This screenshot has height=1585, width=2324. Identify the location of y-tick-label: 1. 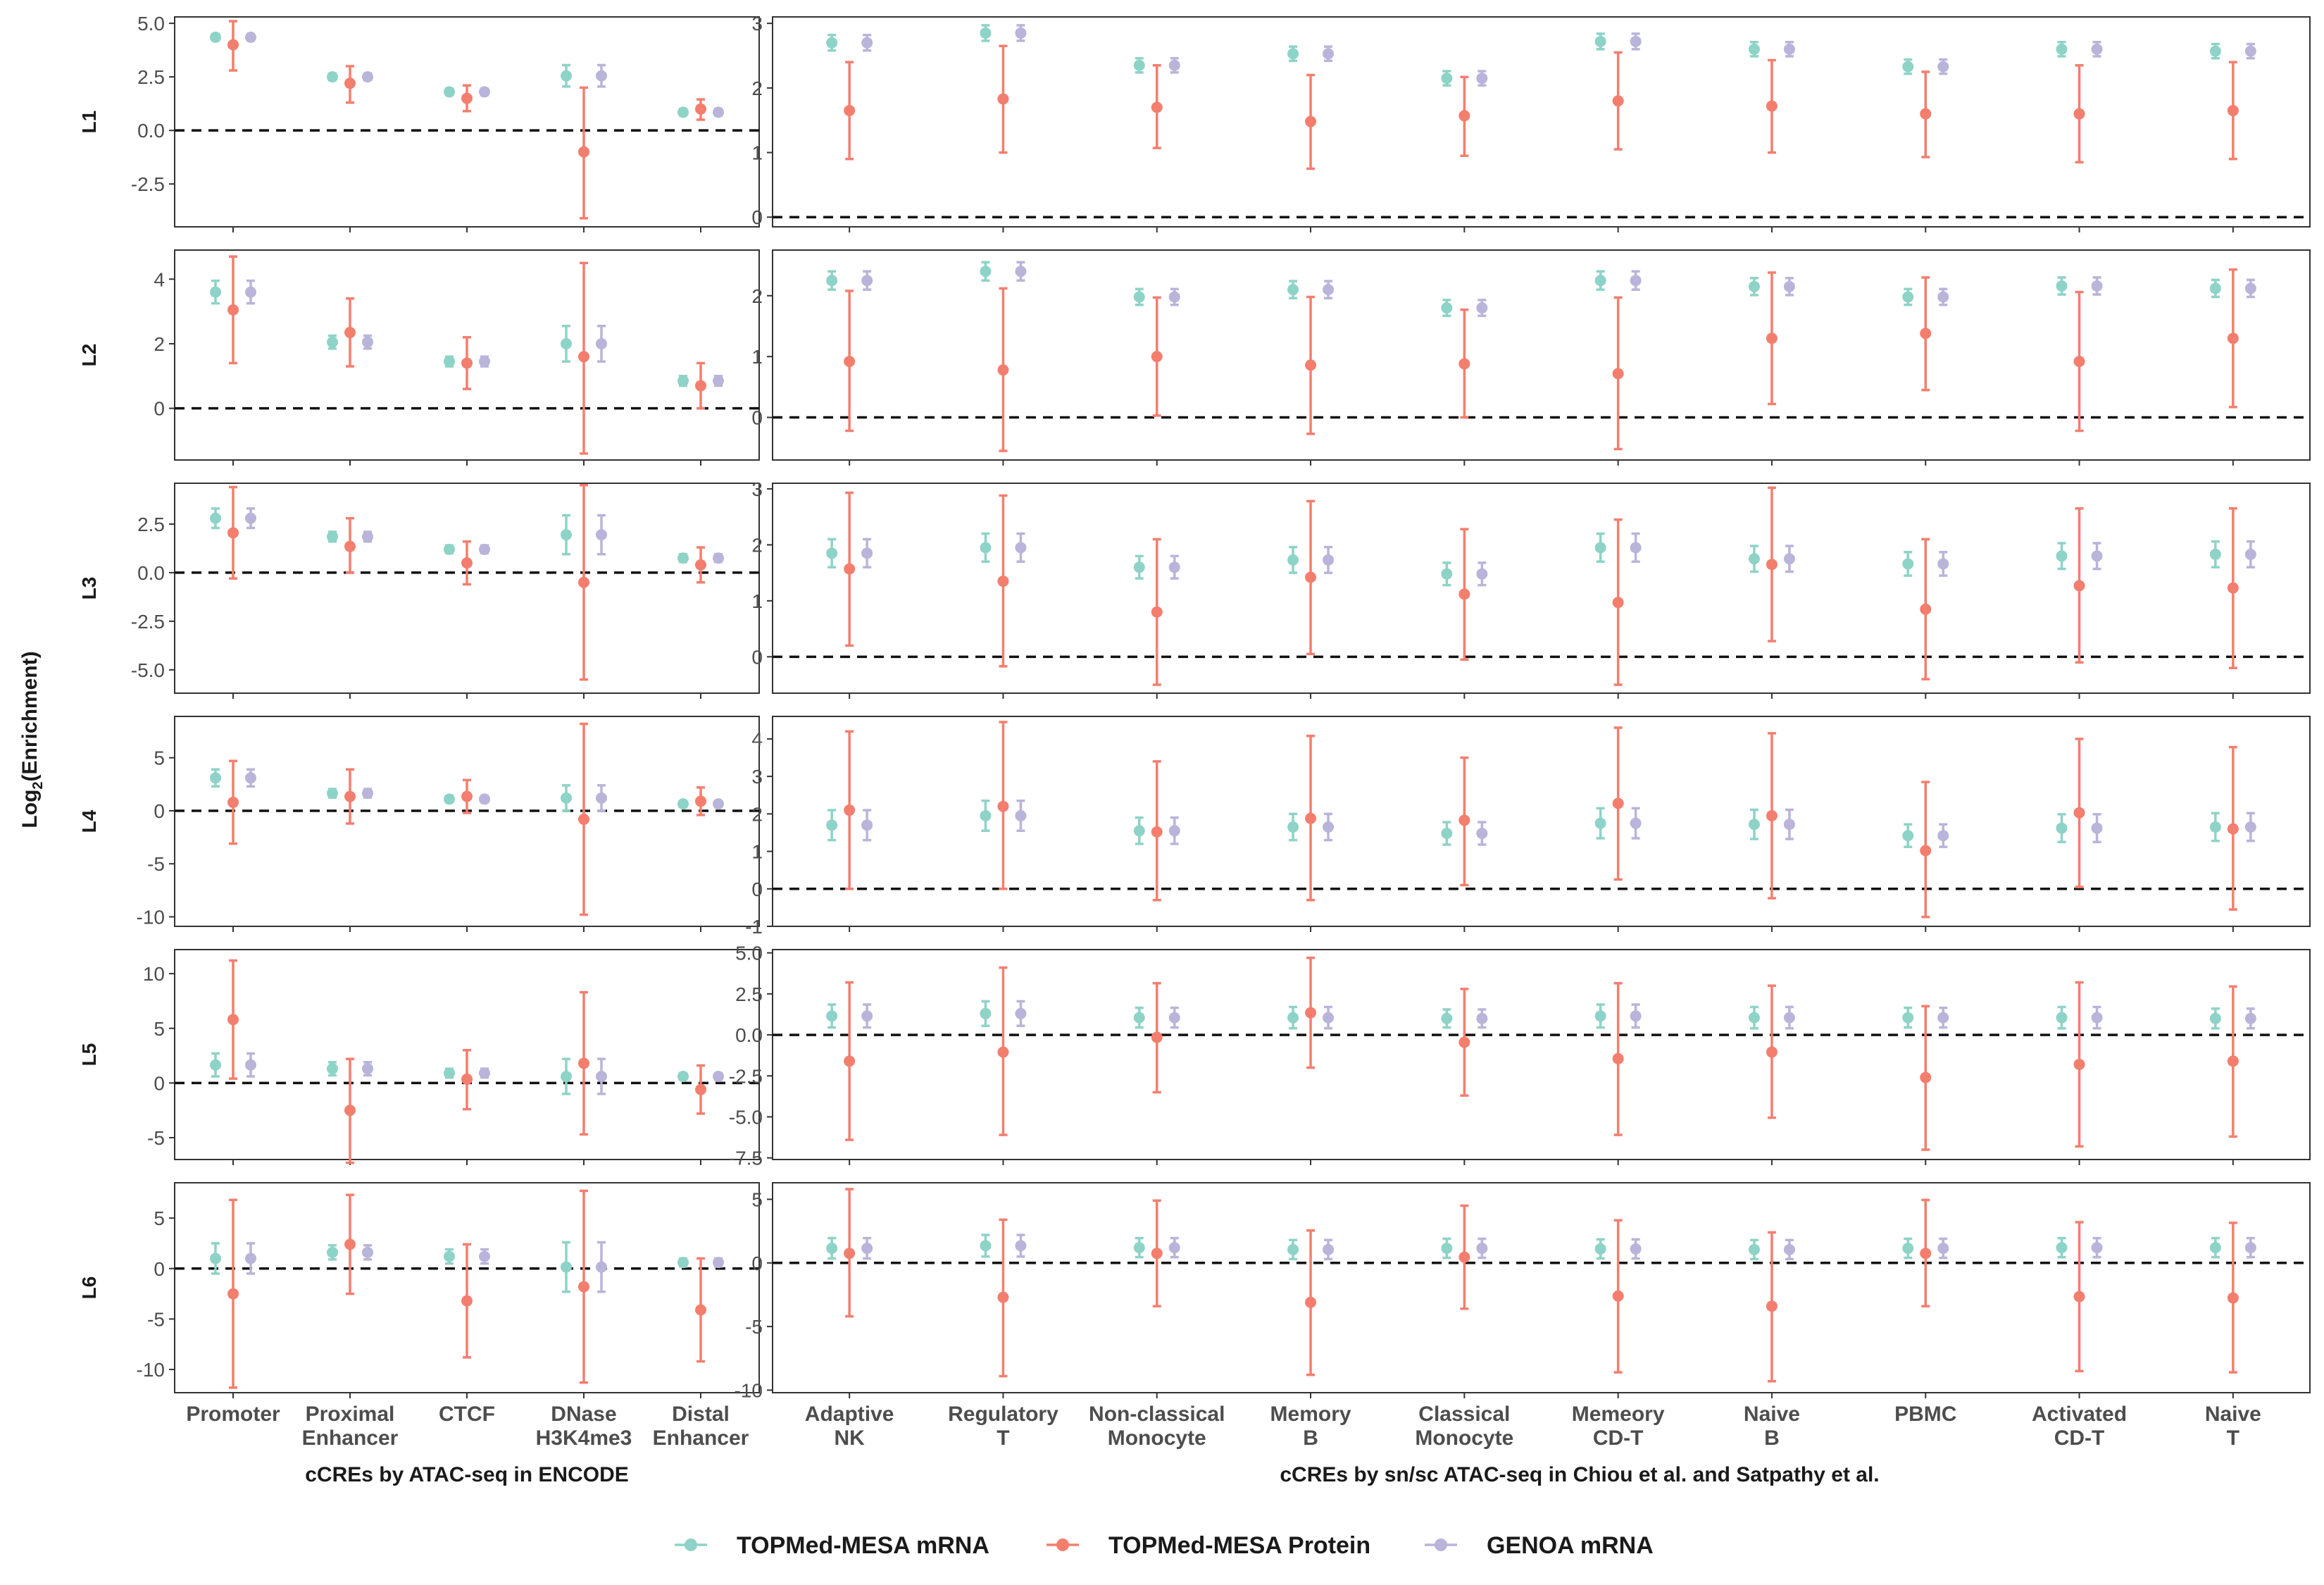
(757, 153).